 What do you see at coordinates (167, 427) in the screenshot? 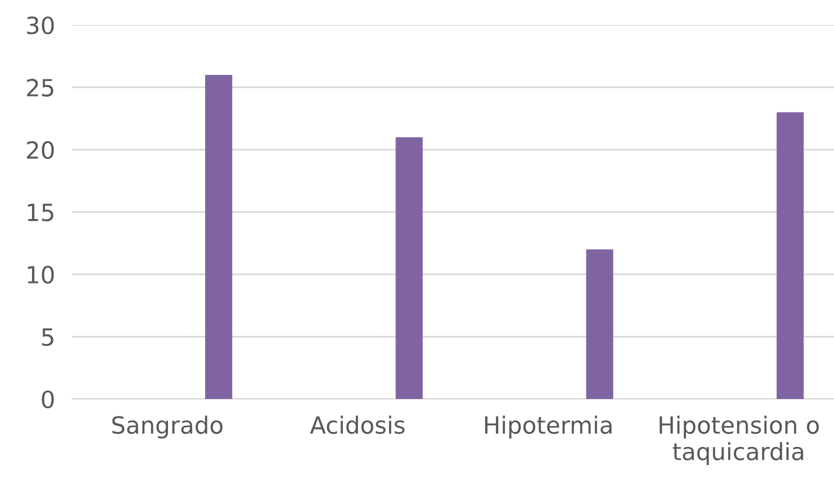
I see `x-tick-label: Sangrado` at bounding box center [167, 427].